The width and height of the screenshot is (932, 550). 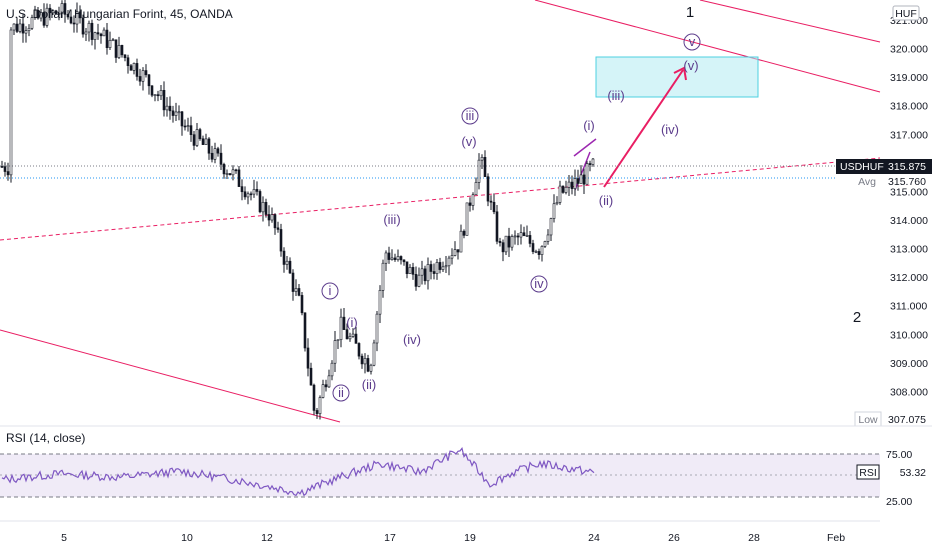 What do you see at coordinates (868, 473) in the screenshot?
I see `svg-text: RSI` at bounding box center [868, 473].